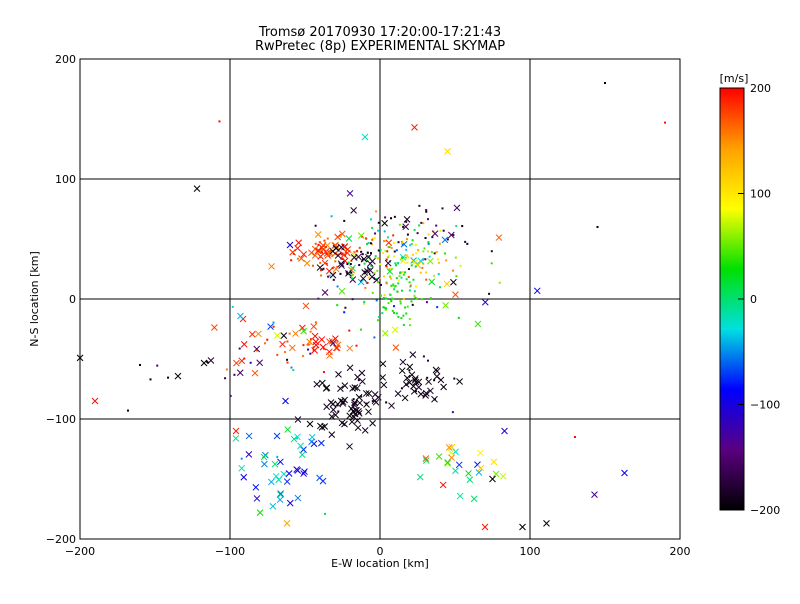 This screenshot has height=604, width=800. I want to click on x-axis-ticks: −200 −100 0 100 200, so click(378, 545).